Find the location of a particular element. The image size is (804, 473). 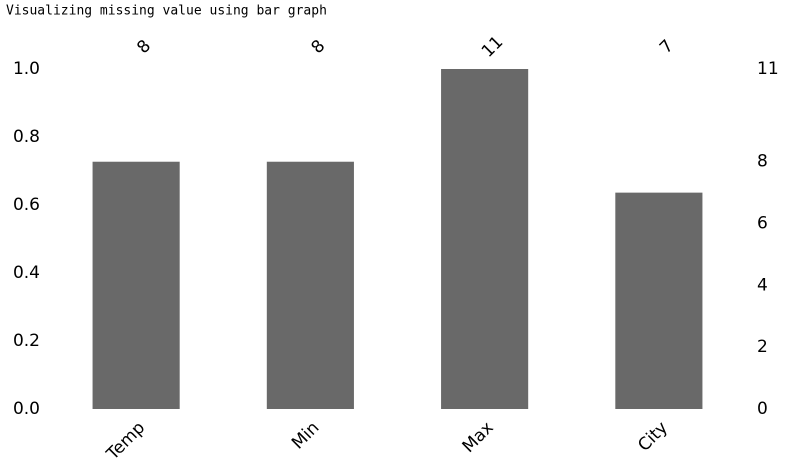

y-tick-label: 0.0 is located at coordinates (26, 409).